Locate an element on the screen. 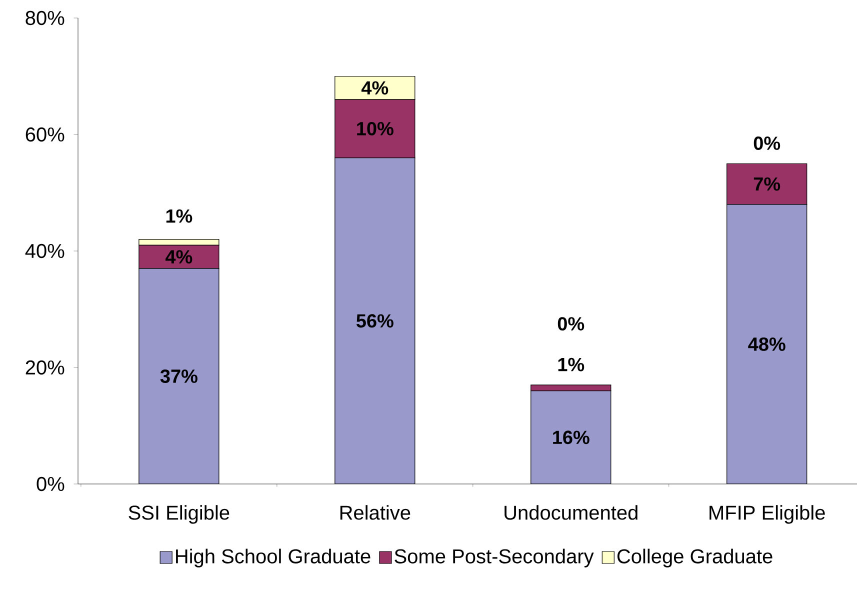  legend-label: College Graduate is located at coordinates (694, 558).